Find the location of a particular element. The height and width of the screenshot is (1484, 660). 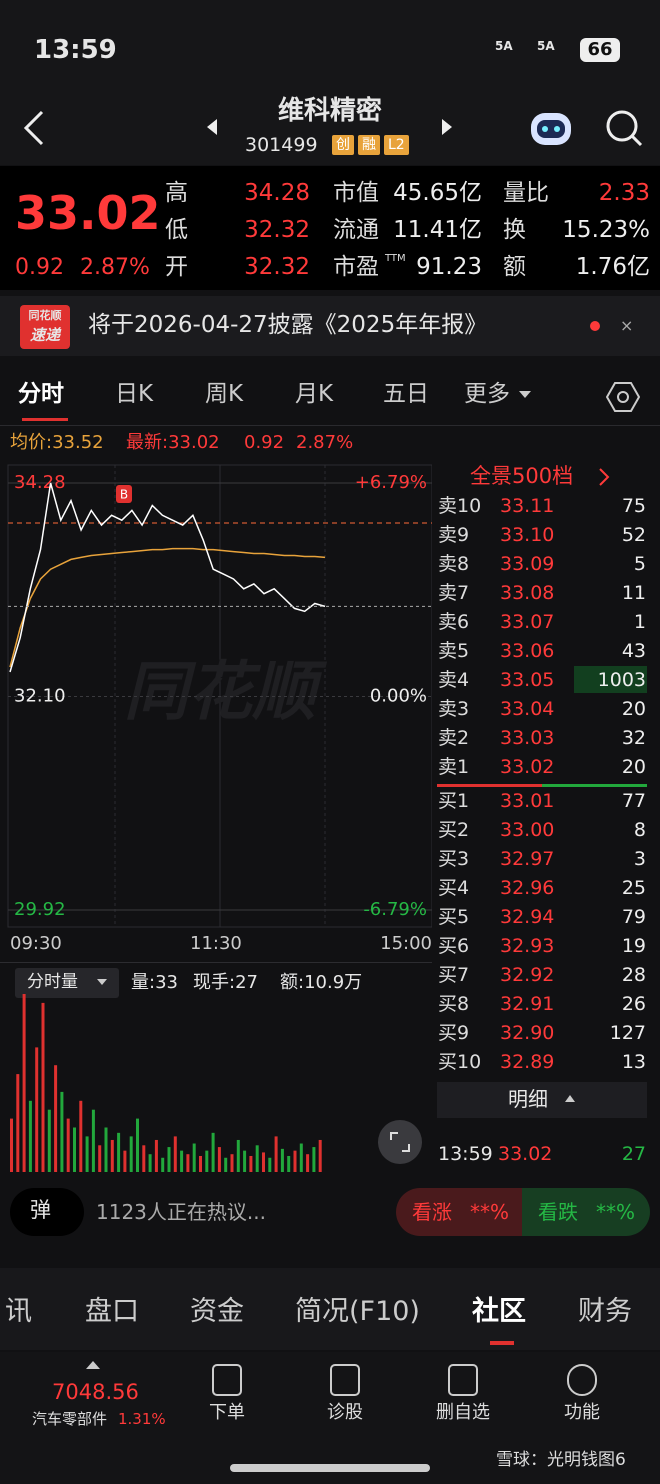

book-label: 卖1 is located at coordinates (454, 767).